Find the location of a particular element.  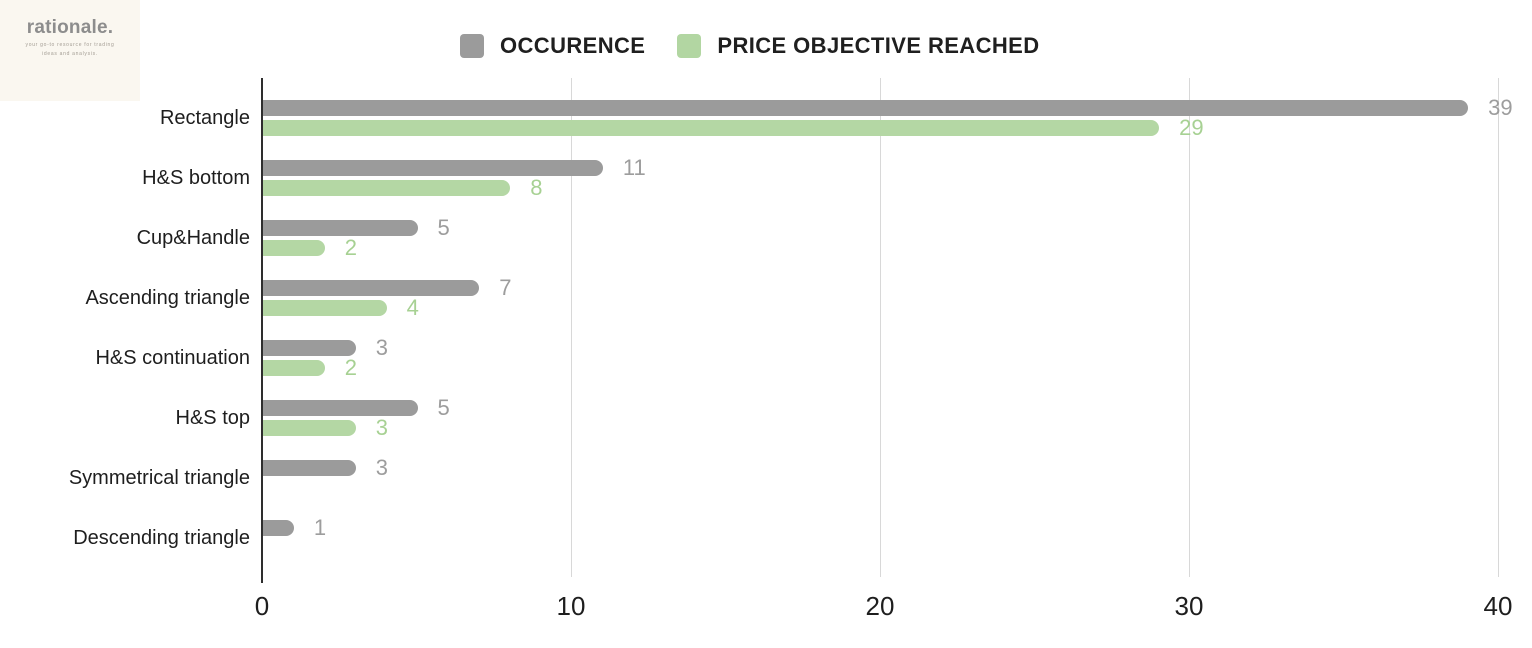

category-label-h-s-continuation: H&S continuation is located at coordinates (172, 358).